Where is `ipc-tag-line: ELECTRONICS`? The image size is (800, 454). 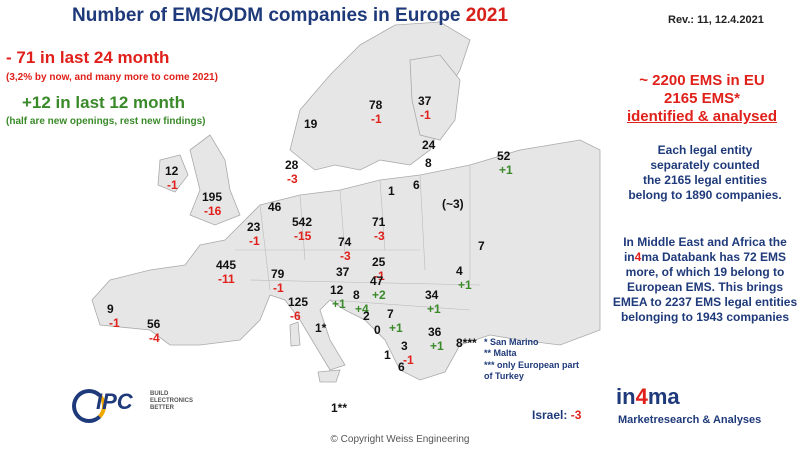
ipc-tag-line: ELECTRONICS is located at coordinates (172, 401).